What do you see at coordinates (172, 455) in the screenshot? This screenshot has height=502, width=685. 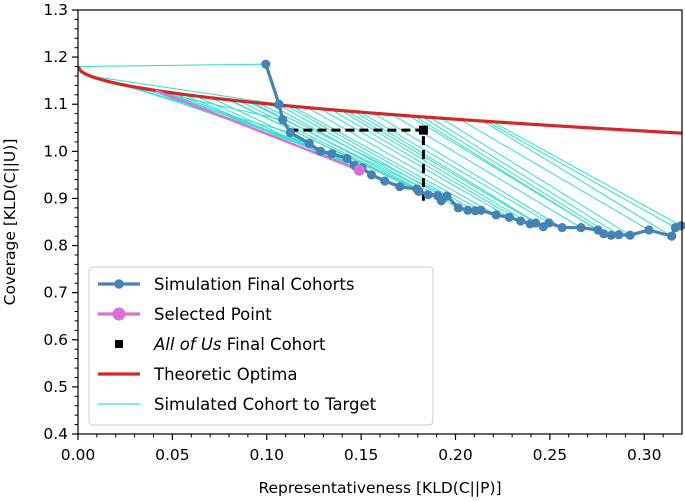 I see `x-tick-label: 0.05` at bounding box center [172, 455].